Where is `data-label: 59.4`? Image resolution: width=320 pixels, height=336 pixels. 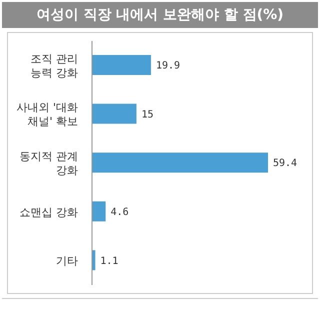
data-label: 59.4 is located at coordinates (285, 164).